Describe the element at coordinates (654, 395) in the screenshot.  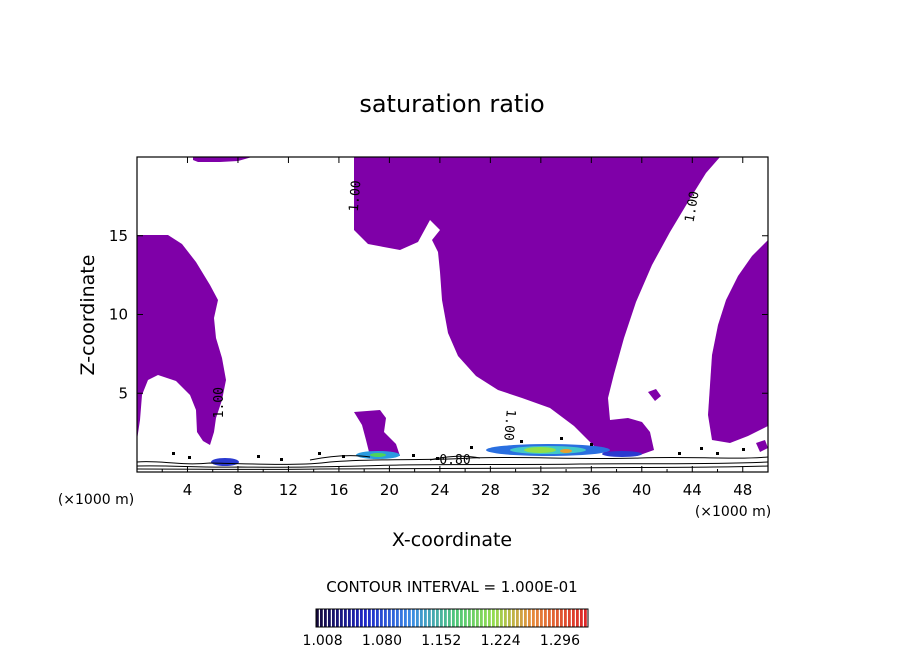
I see `fill-region-dot-right` at that location.